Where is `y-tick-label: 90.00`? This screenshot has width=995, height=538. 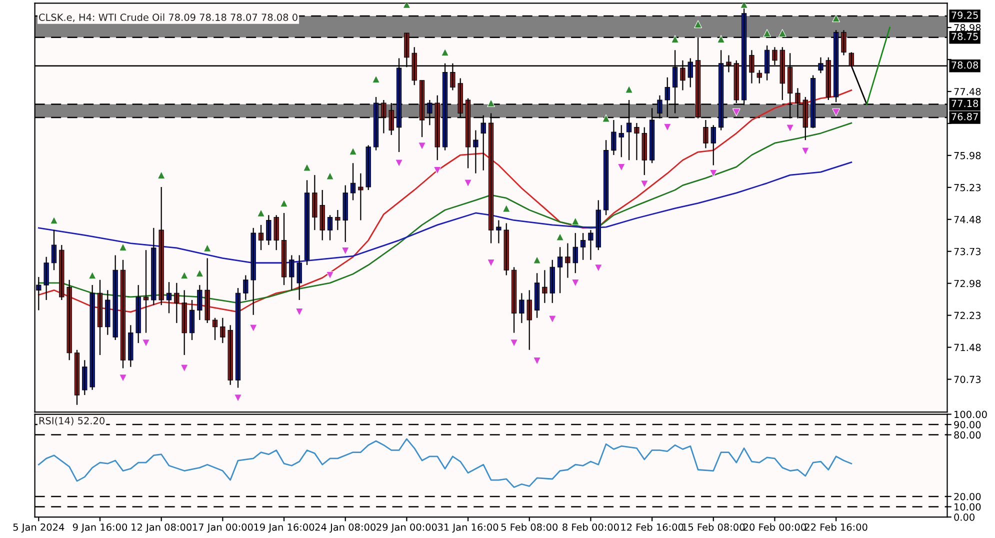 y-tick-label: 90.00 is located at coordinates (967, 424).